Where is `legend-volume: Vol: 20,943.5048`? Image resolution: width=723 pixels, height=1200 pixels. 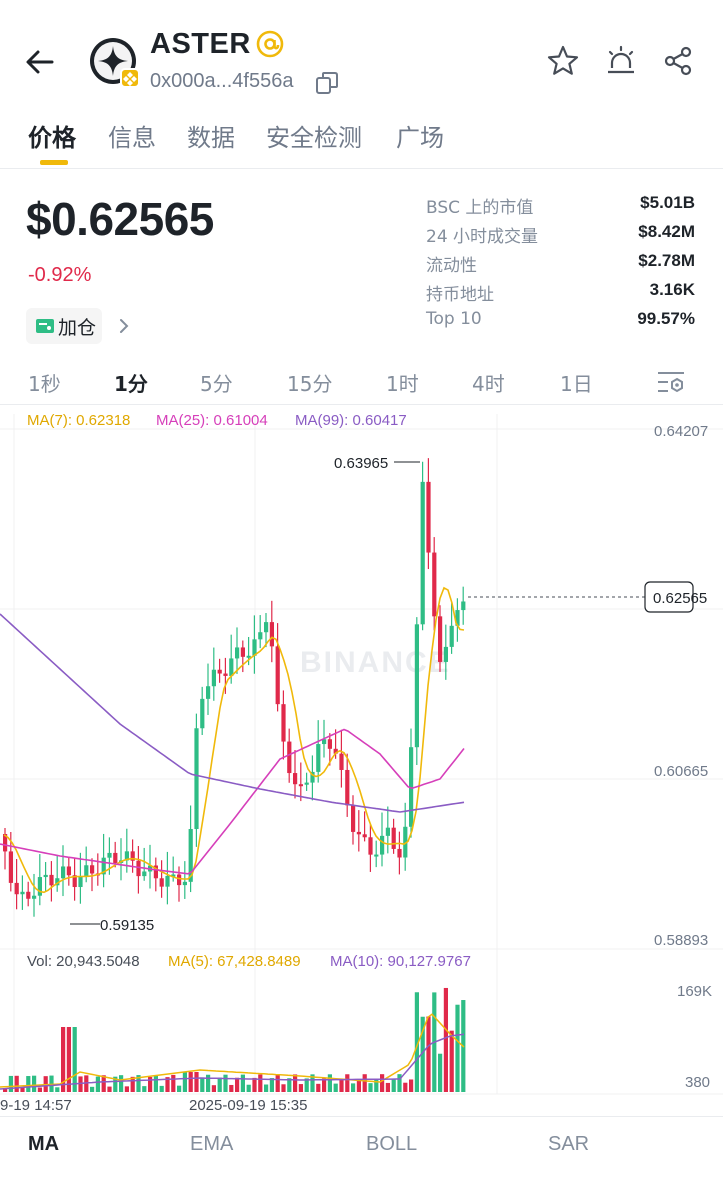
legend-volume: Vol: 20,943.5048 is located at coordinates (83, 961).